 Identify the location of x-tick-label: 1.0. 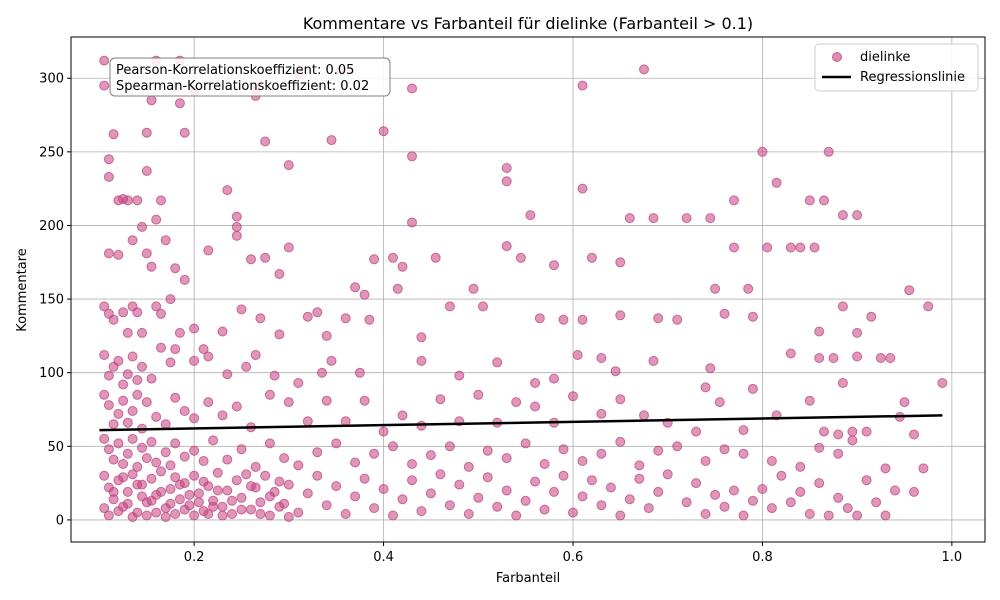
(952, 557).